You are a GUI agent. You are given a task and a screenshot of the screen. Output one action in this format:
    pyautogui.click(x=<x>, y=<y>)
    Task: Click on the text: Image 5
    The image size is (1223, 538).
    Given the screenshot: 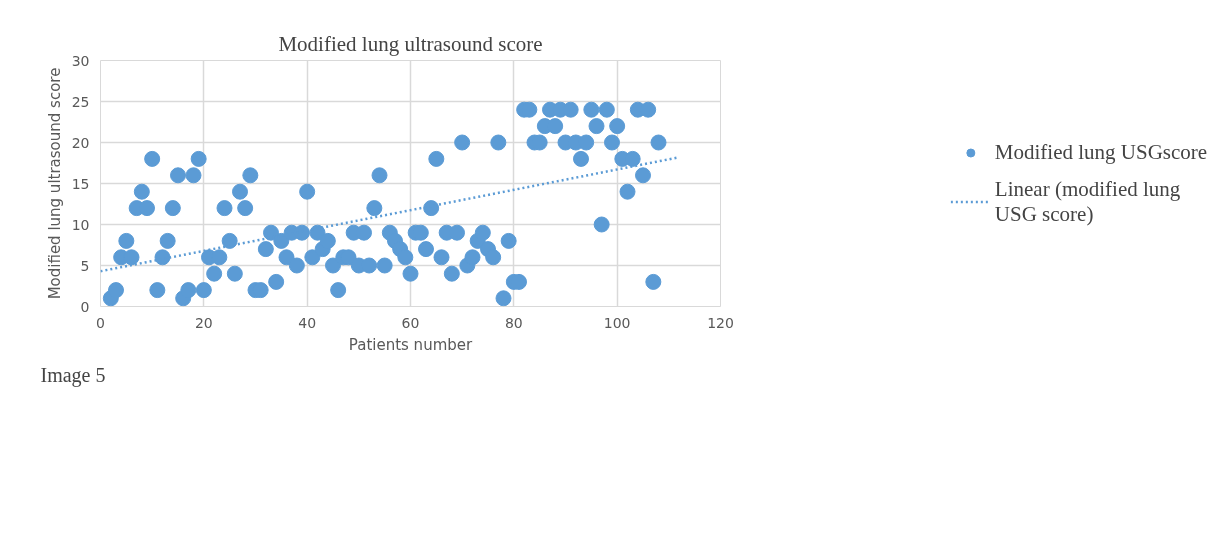 What is the action you would take?
    pyautogui.click(x=73, y=375)
    